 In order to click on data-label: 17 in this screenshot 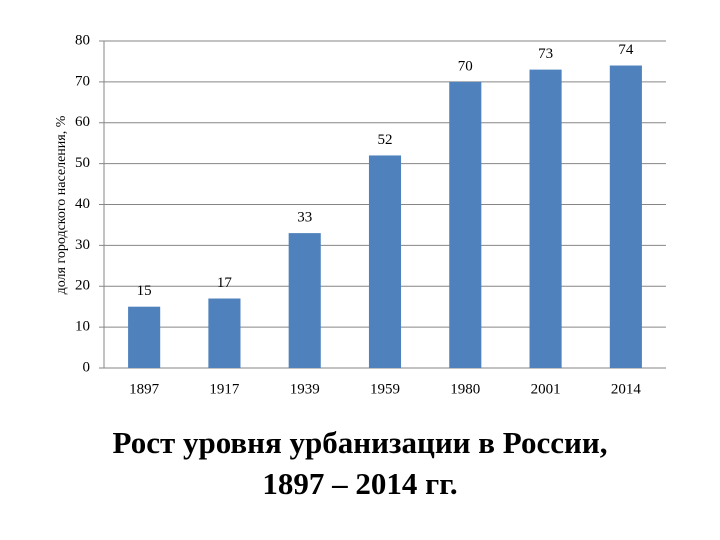, I will do `click(225, 283)`.